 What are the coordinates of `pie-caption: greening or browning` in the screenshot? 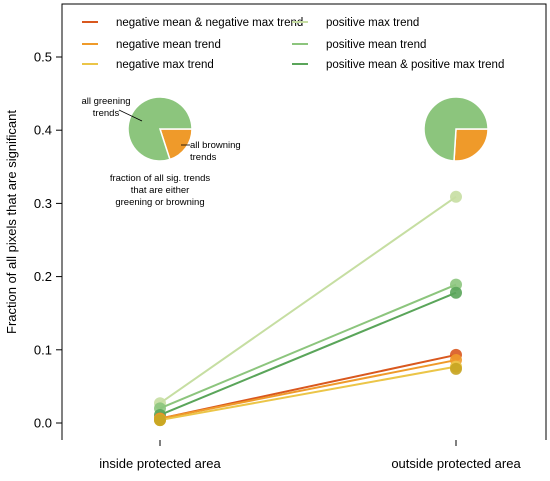 It's located at (159, 202).